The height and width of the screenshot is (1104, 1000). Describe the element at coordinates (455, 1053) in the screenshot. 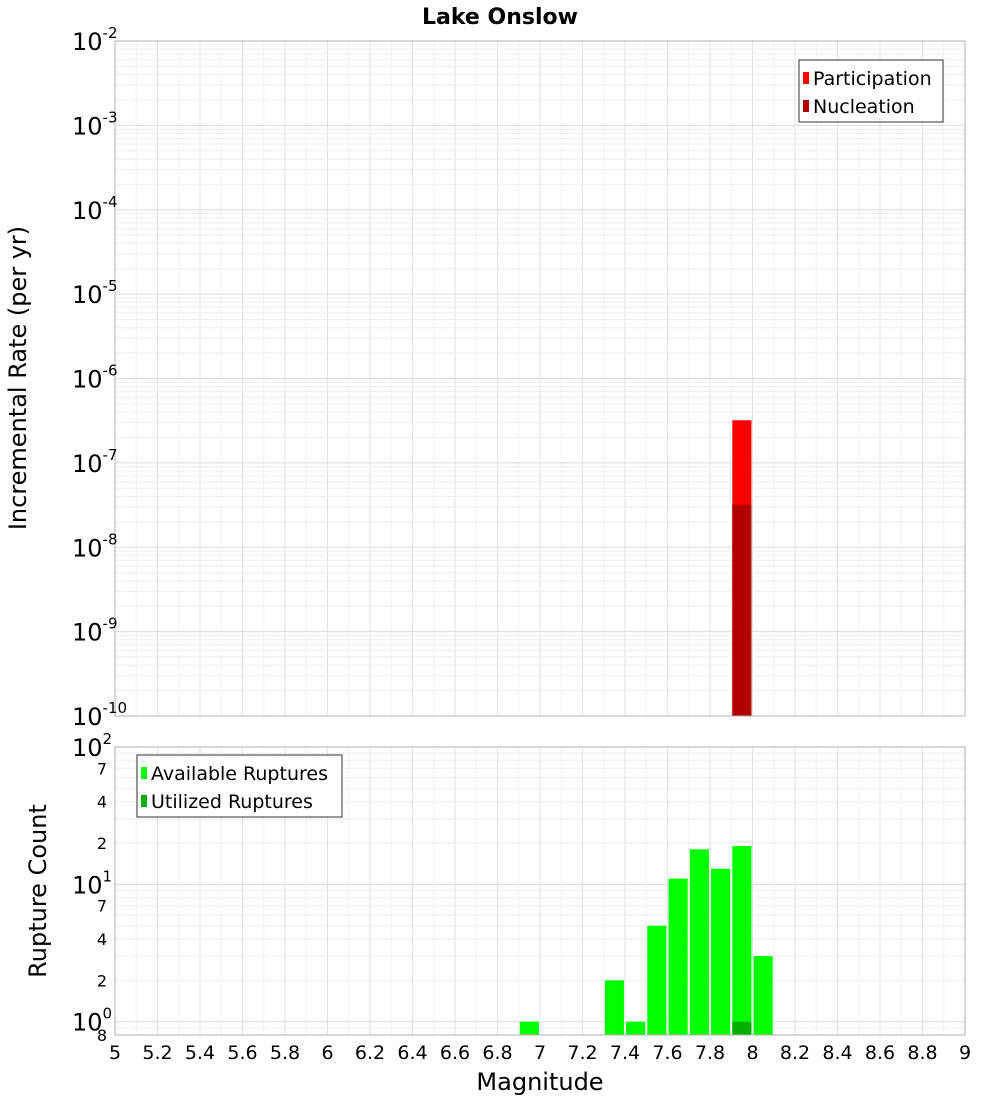

I see `x-tick-label: 6.6` at that location.